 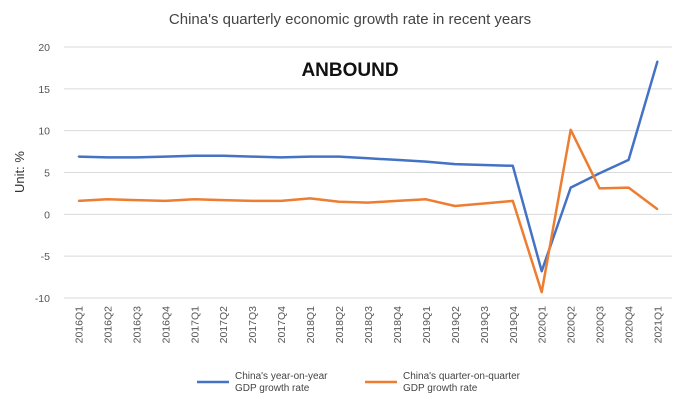 I want to click on x-tick-label: 2018Q4, so click(x=398, y=325).